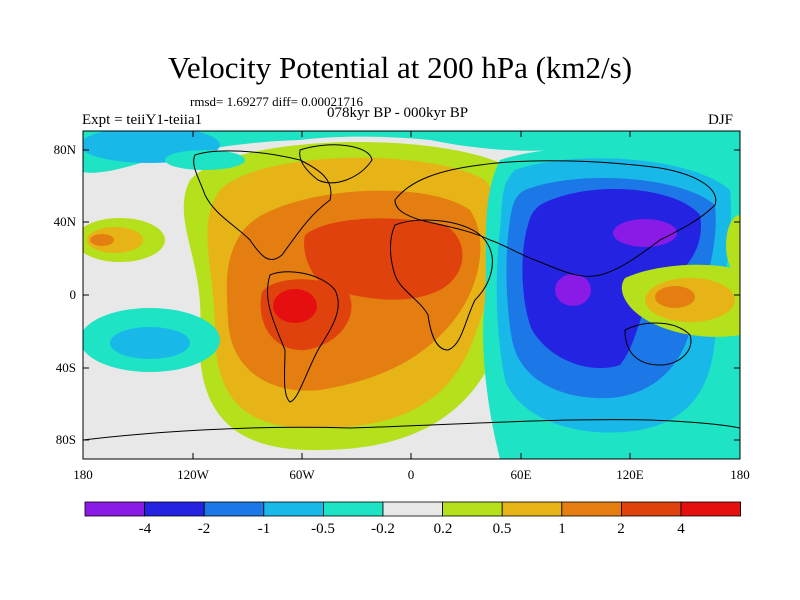  Describe the element at coordinates (555, 218) in the screenshot. I see `coast-eurasia` at that location.